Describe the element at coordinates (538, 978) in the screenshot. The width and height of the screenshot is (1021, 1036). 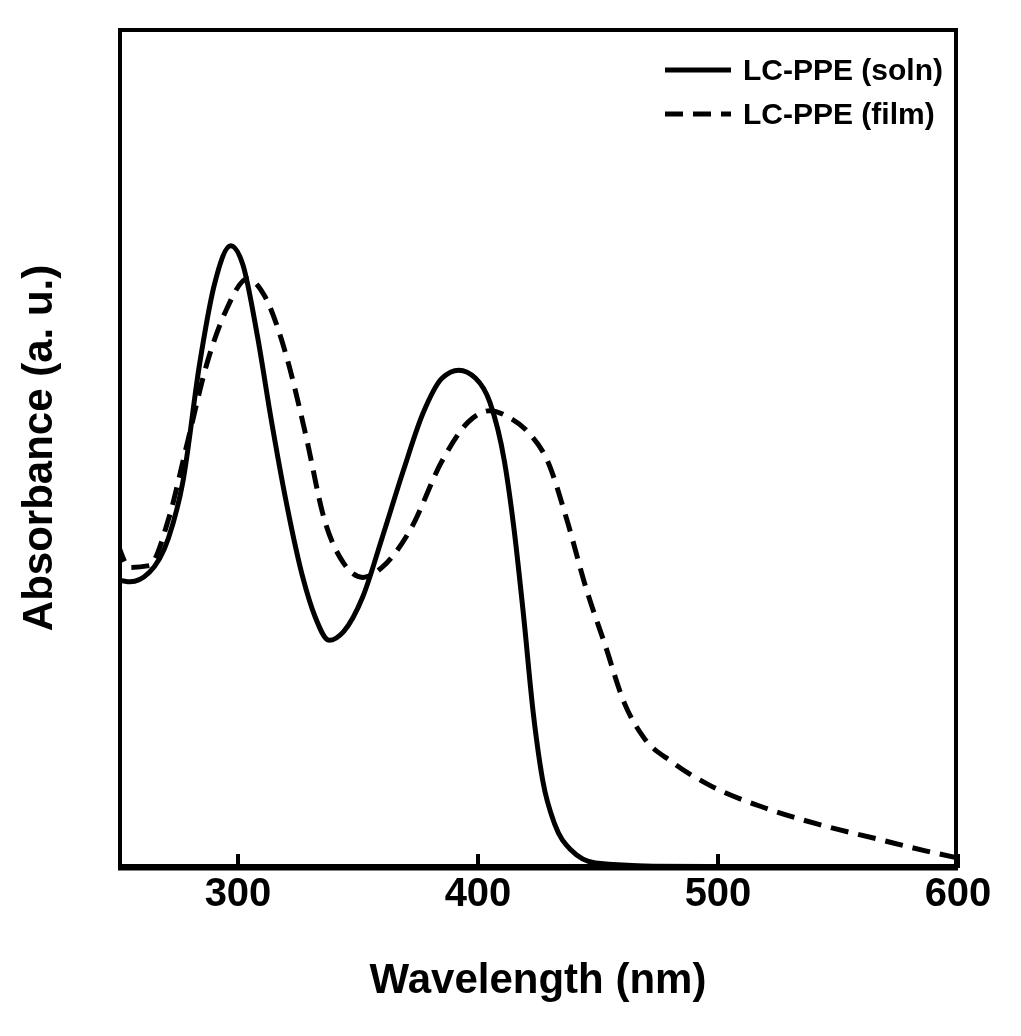
I see `x-axis-title: Wavelength (nm)` at that location.